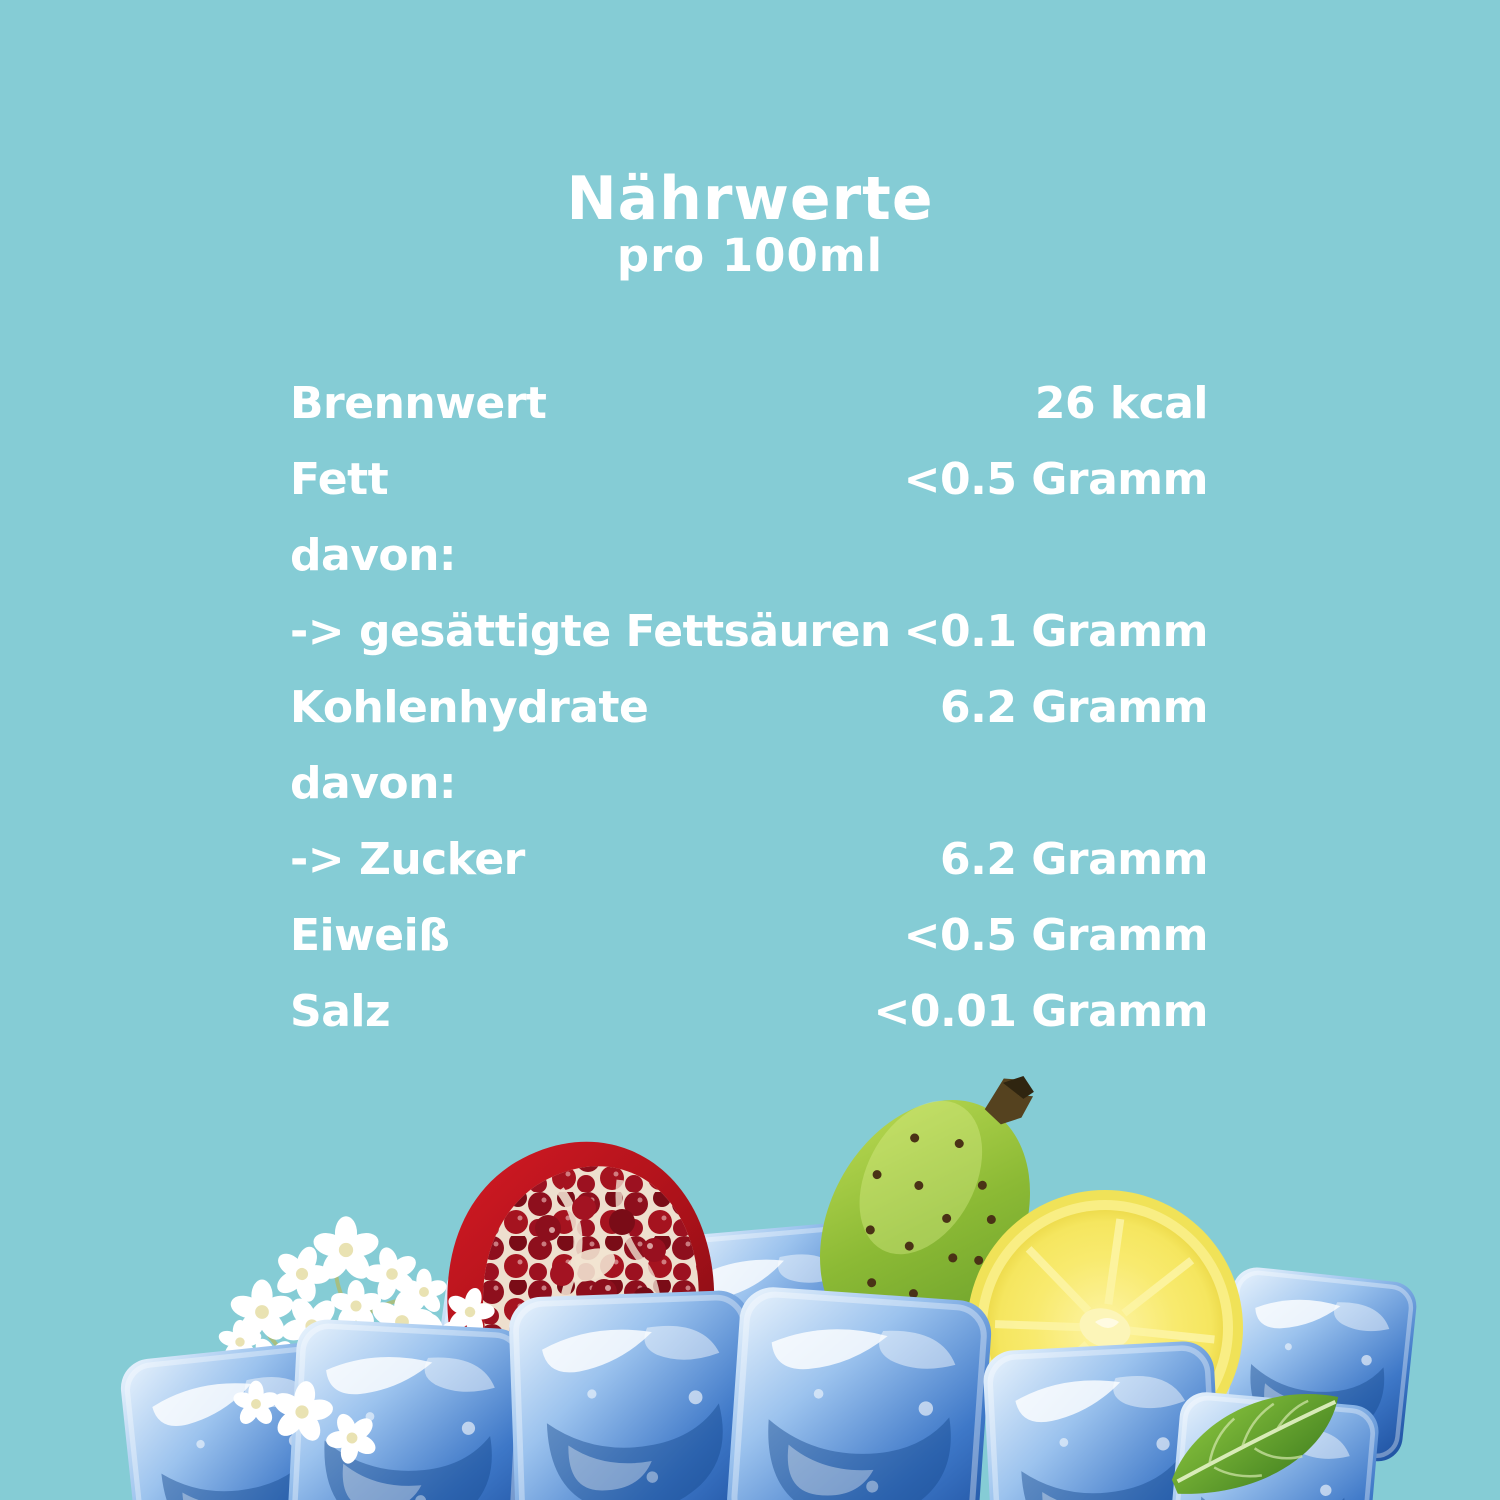 Image resolution: width=1500 pixels, height=1500 pixels. Describe the element at coordinates (749, 949) in the screenshot. I see `table-row: Eiweiß <0.5 Gramm` at that location.